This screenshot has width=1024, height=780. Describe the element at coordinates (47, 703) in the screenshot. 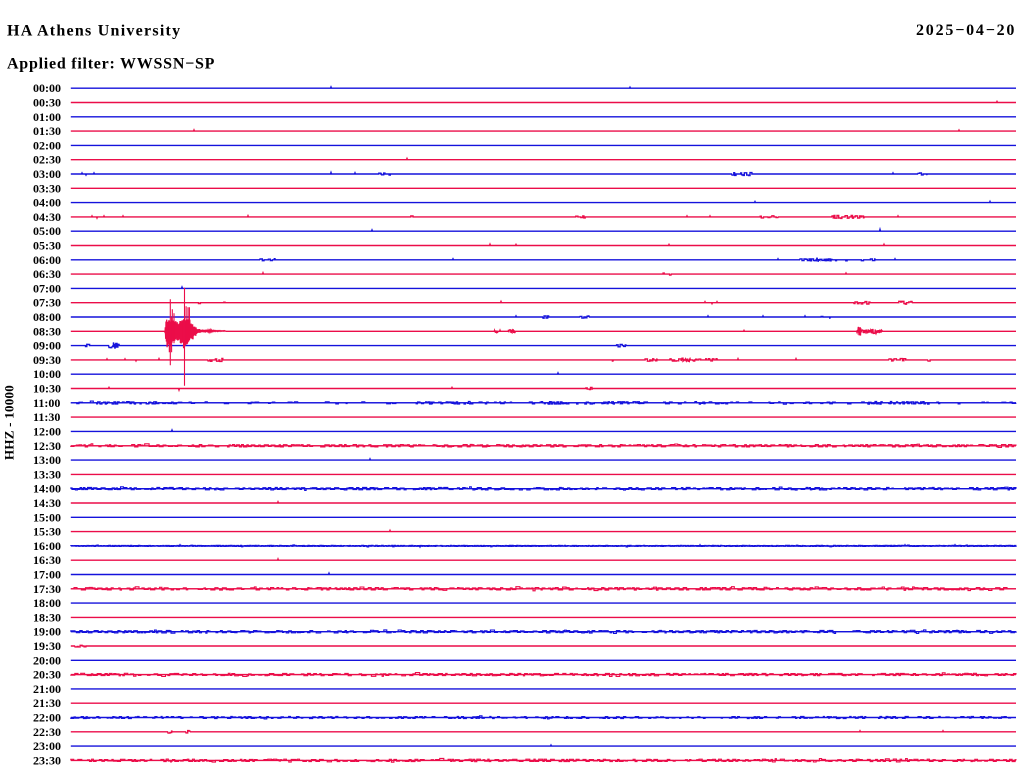

I see `svg-text: 21:30` at that location.